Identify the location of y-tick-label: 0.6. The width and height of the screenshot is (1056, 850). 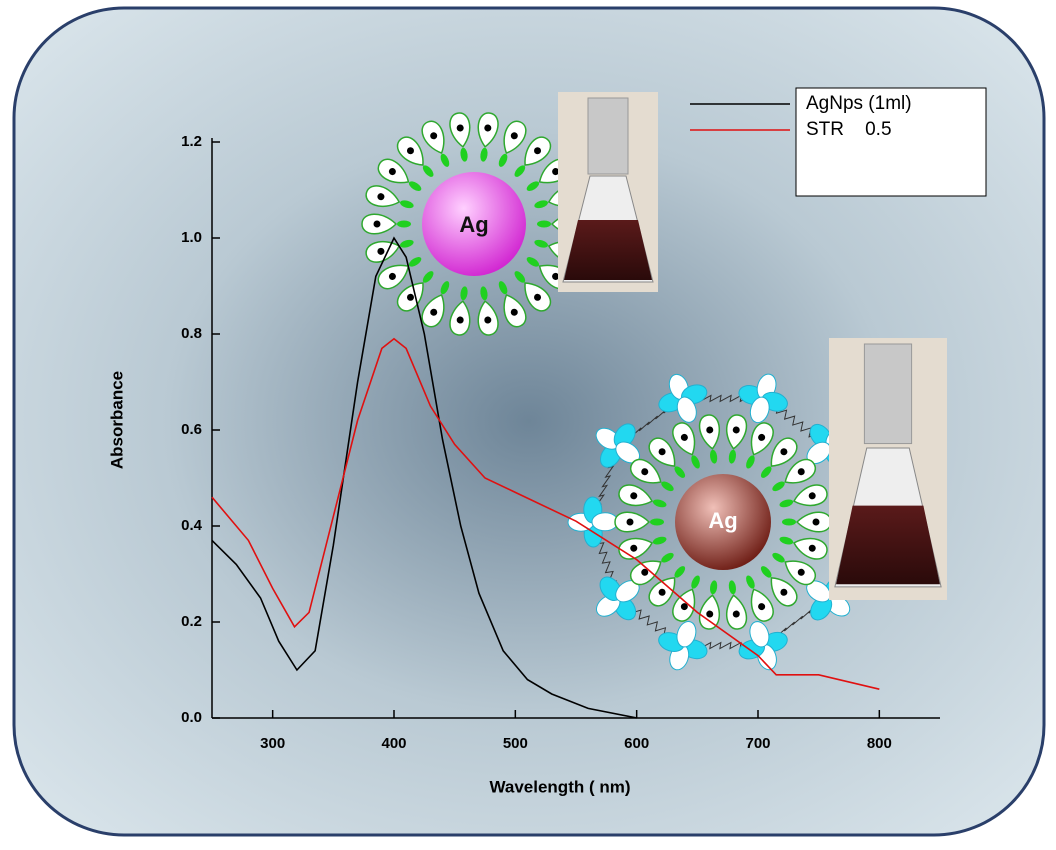
(191, 429).